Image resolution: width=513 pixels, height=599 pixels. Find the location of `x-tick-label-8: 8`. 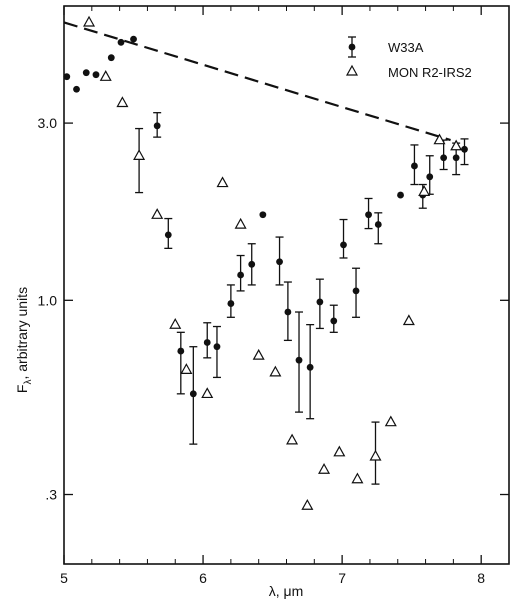

x-tick-label-8: 8 is located at coordinates (481, 578).